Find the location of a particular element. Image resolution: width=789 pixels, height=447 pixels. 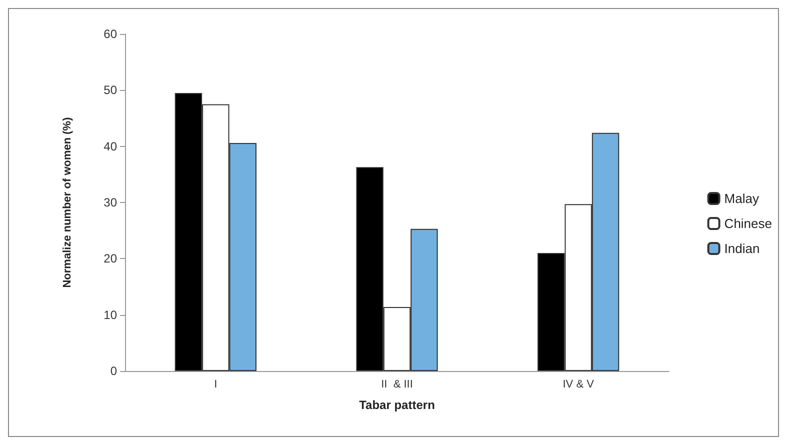

x-tick-label: IV & V is located at coordinates (578, 384).